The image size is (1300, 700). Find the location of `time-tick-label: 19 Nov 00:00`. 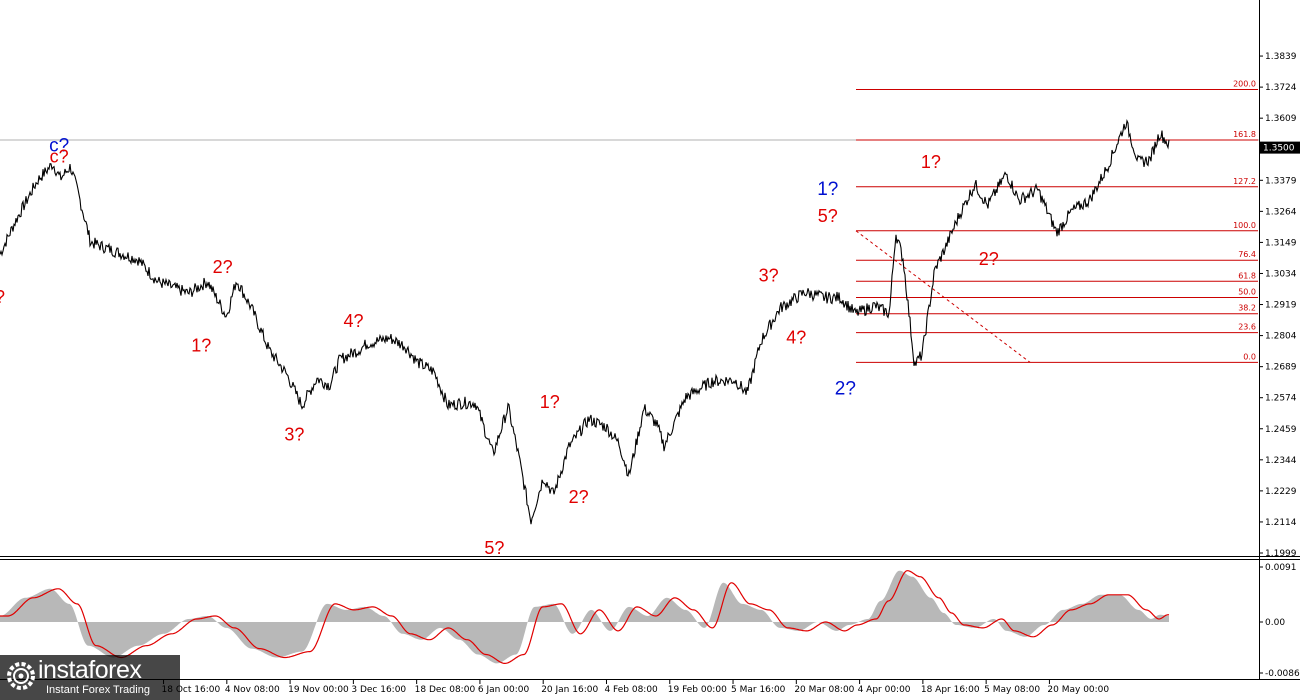

time-tick-label: 19 Nov 00:00 is located at coordinates (318, 690).